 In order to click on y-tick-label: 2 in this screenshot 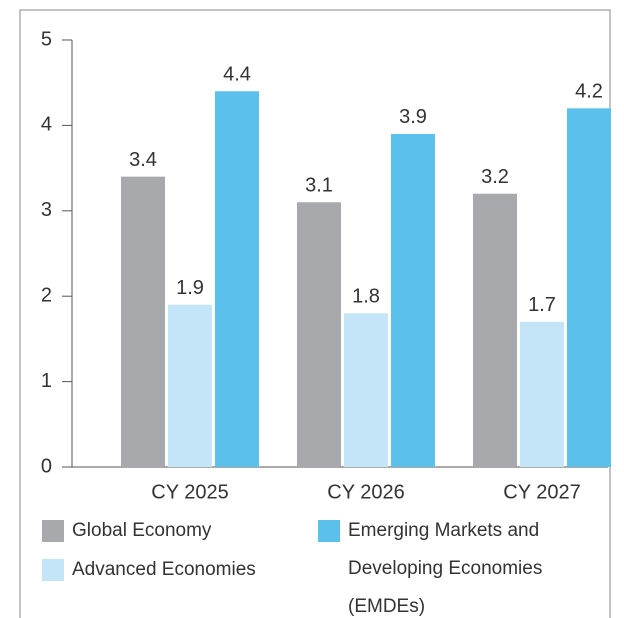, I will do `click(46, 295)`.